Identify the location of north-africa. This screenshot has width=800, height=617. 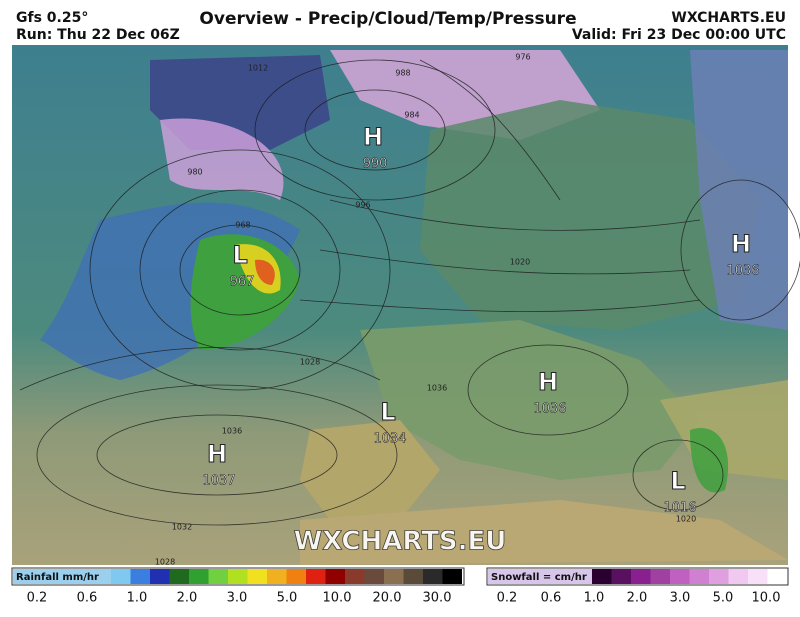
(544, 532).